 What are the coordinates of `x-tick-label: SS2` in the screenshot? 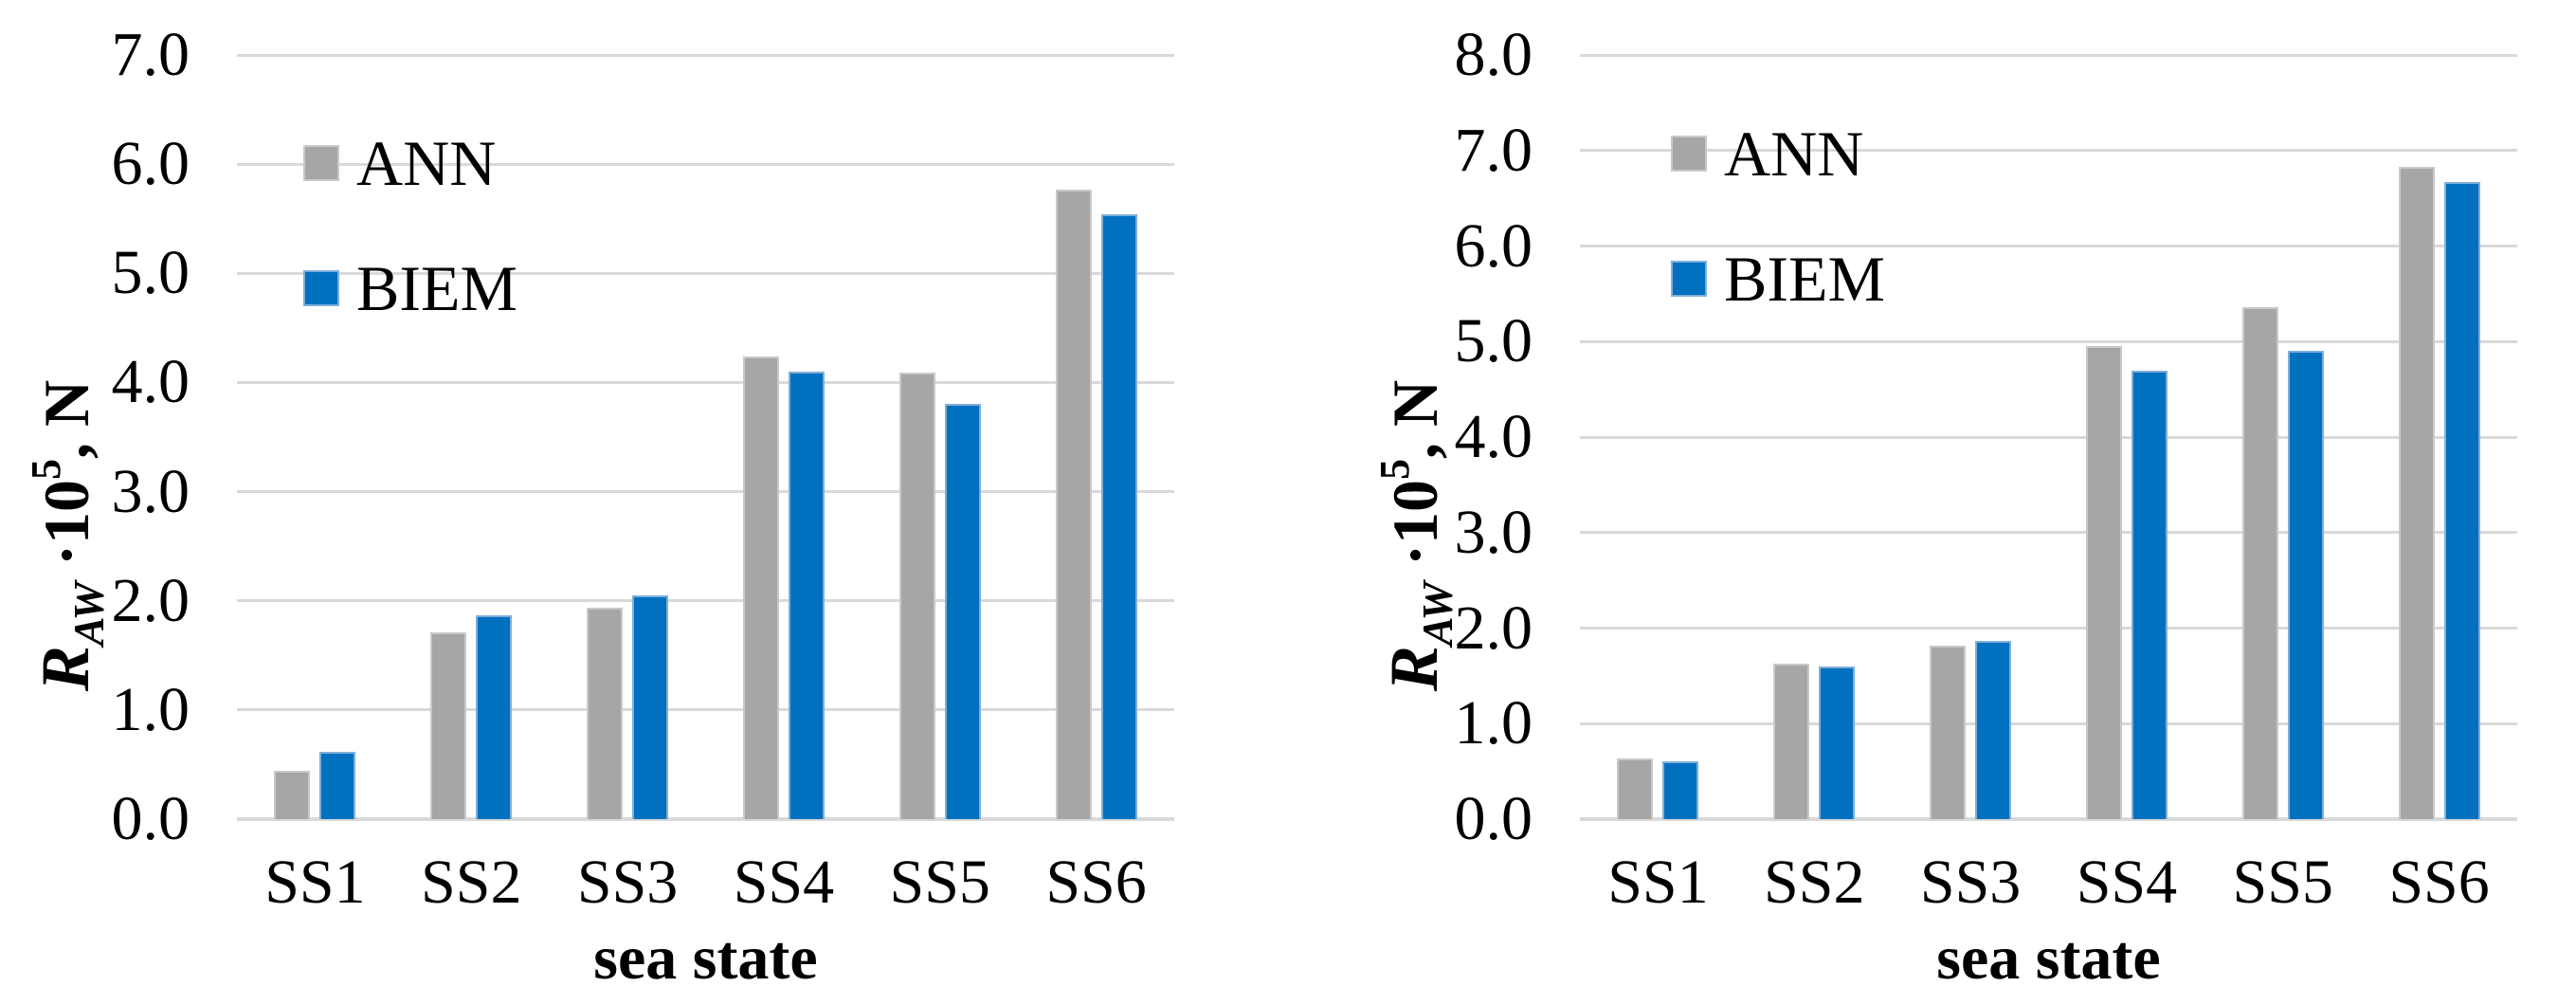 It's located at (471, 882).